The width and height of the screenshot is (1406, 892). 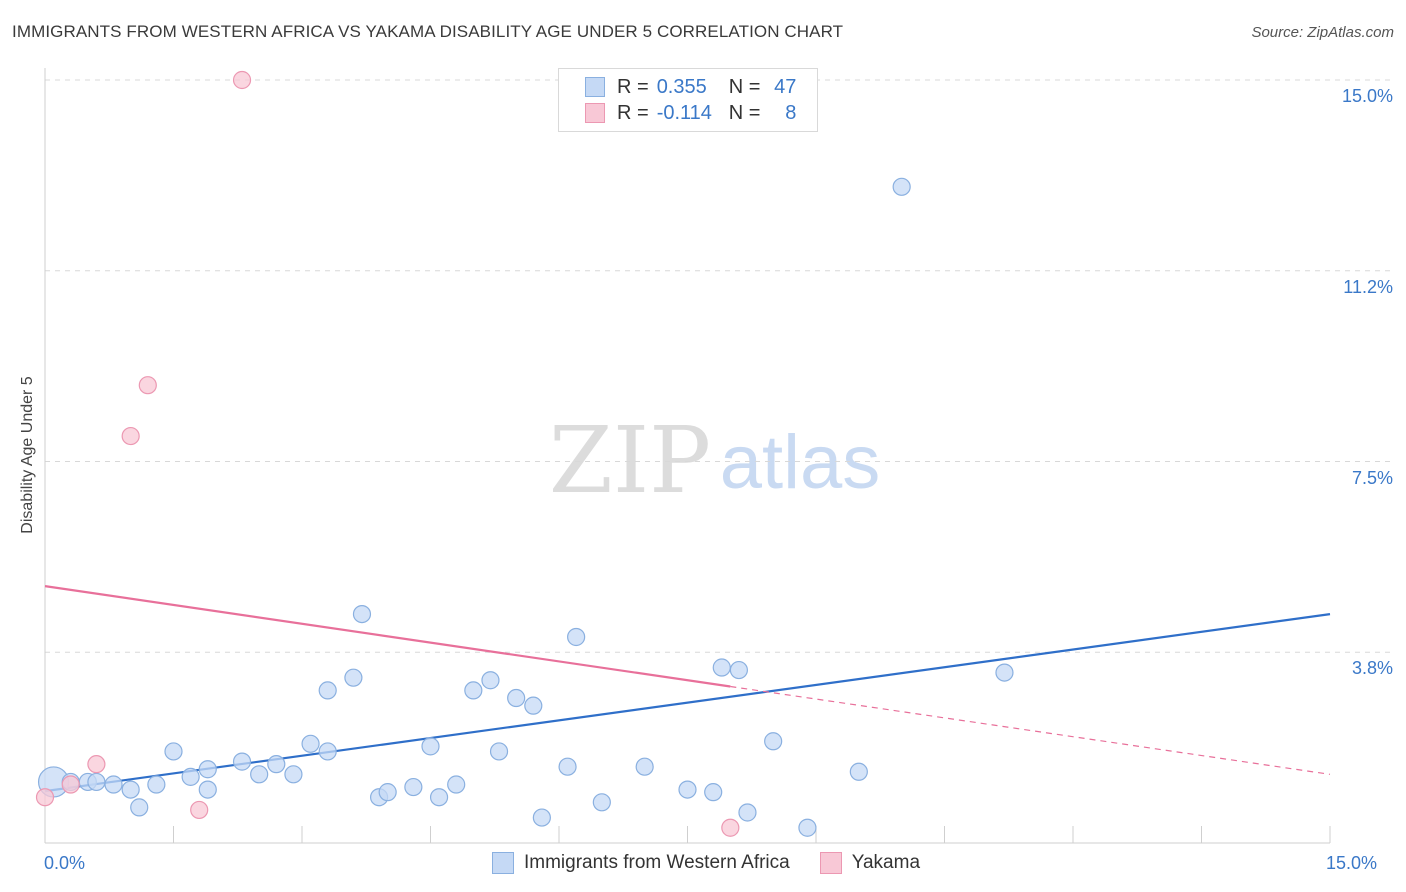 What do you see at coordinates (503, 863) in the screenshot?
I see `series-swatch-blue` at bounding box center [503, 863].